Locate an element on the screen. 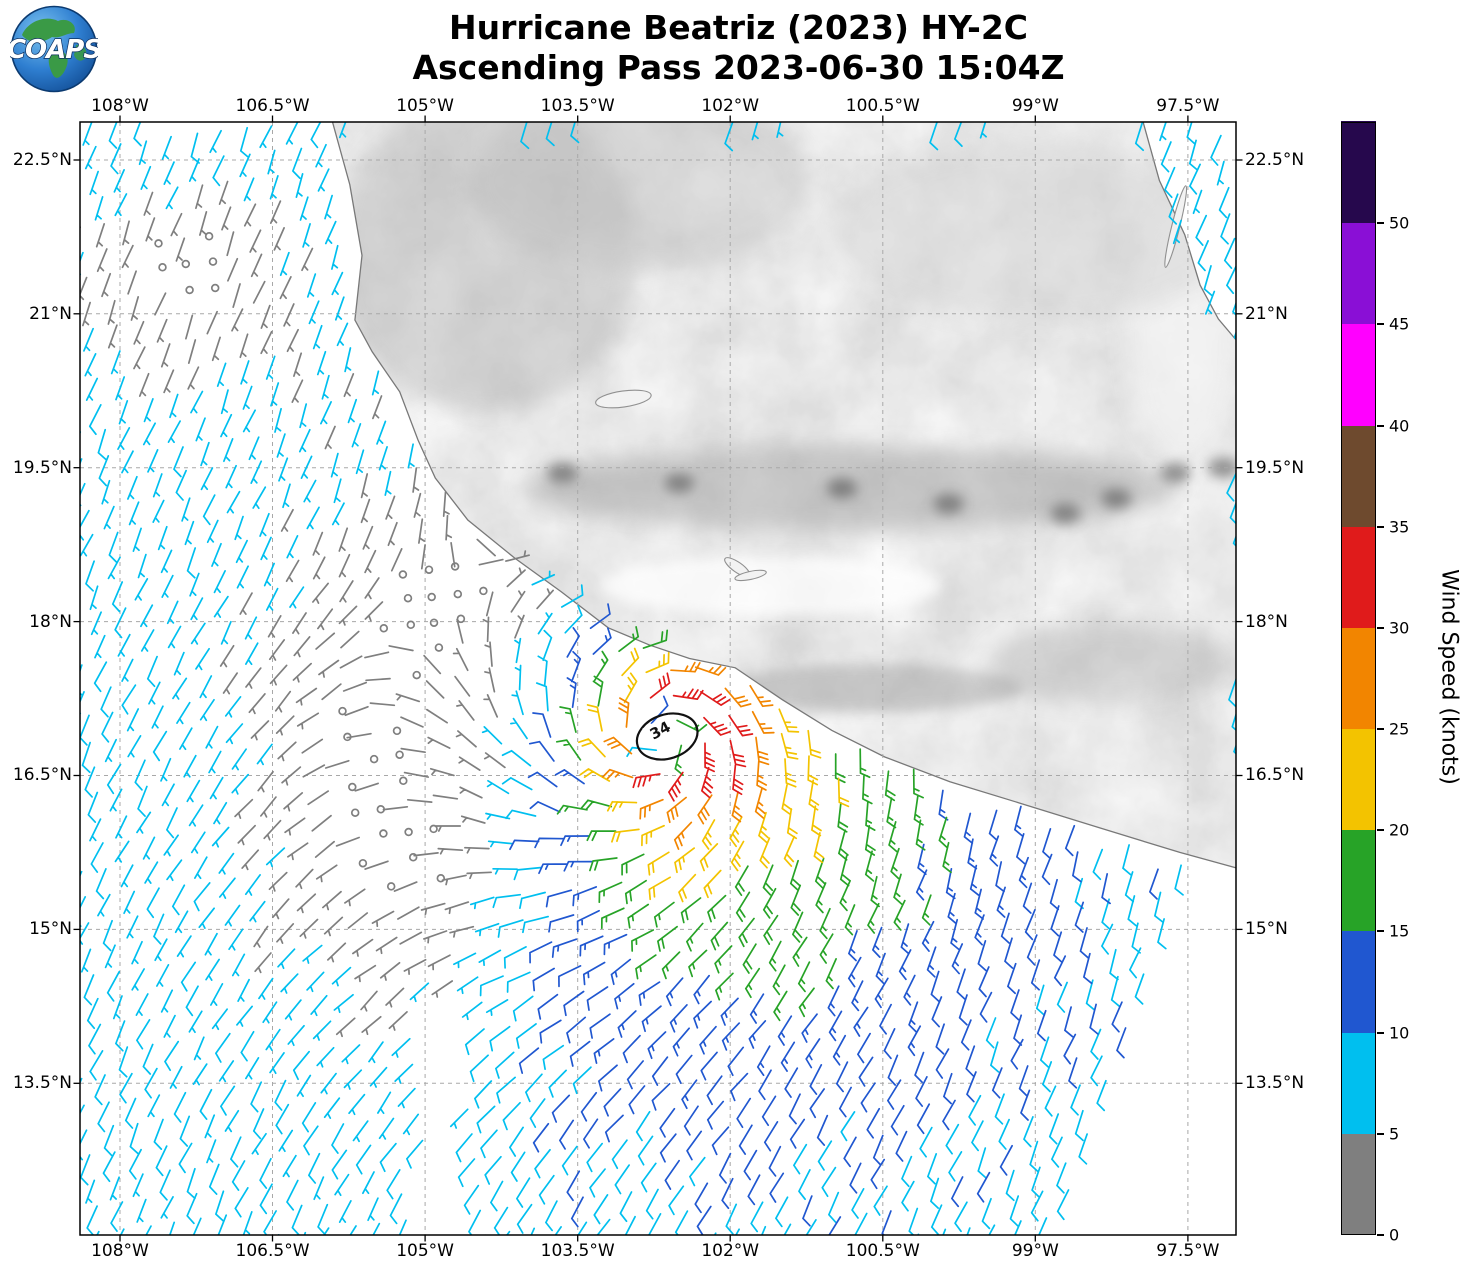 Image resolution: width=1477 pixels, height=1264 pixels. logo-landmass-north is located at coordinates (48, 30).